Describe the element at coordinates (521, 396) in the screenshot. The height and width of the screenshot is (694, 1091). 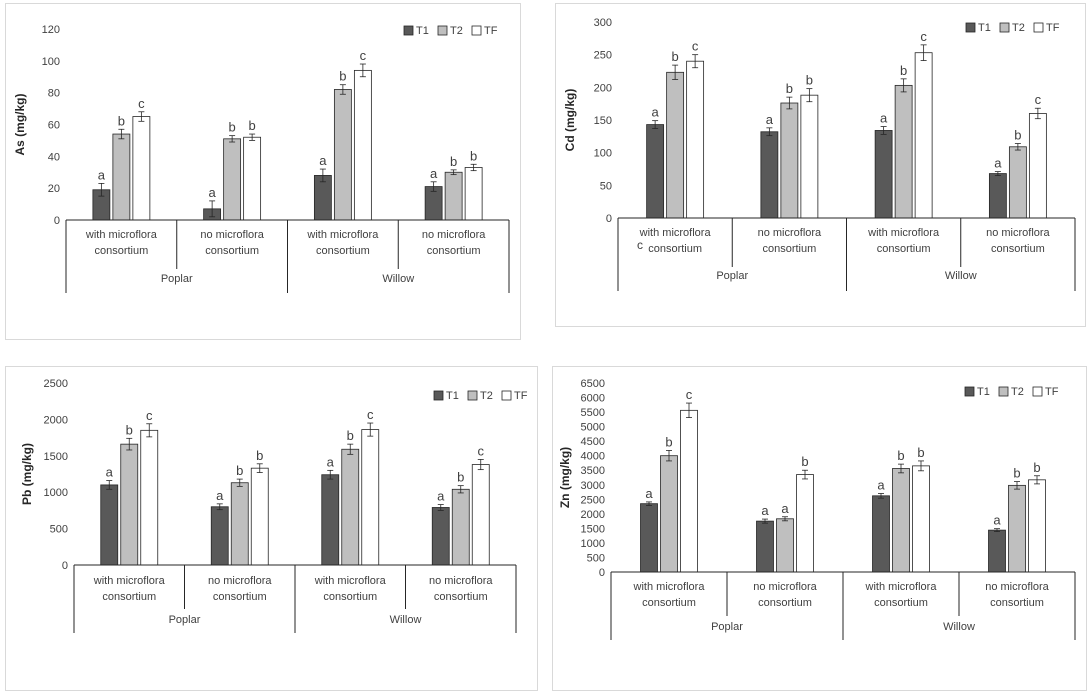
I see `pb-legend-label-tf: TF` at that location.